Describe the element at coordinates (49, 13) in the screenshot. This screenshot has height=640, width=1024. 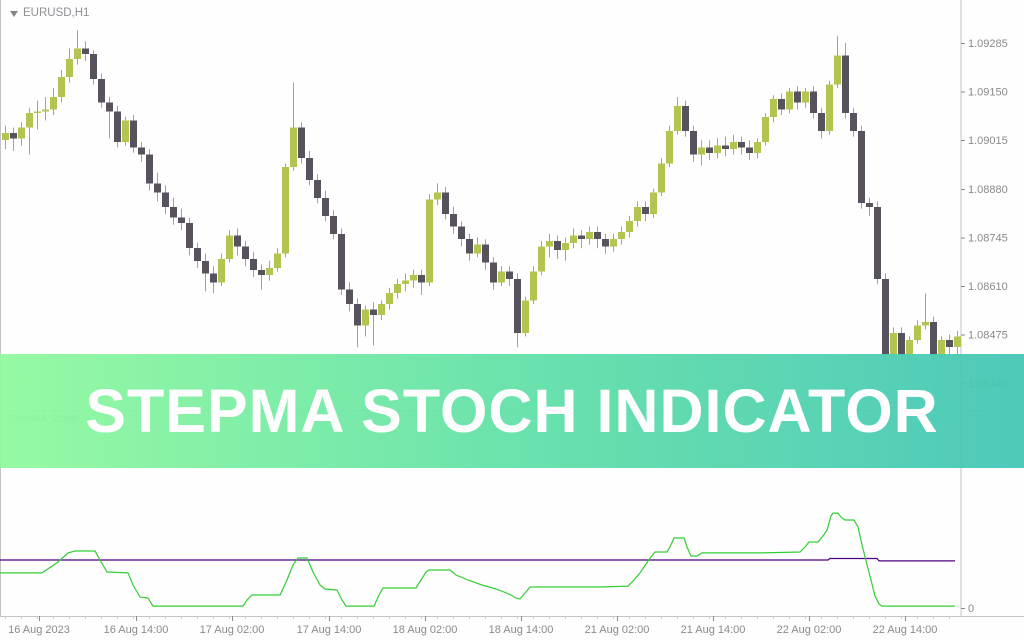
I see `symbol-label: EURUSD,H1` at that location.